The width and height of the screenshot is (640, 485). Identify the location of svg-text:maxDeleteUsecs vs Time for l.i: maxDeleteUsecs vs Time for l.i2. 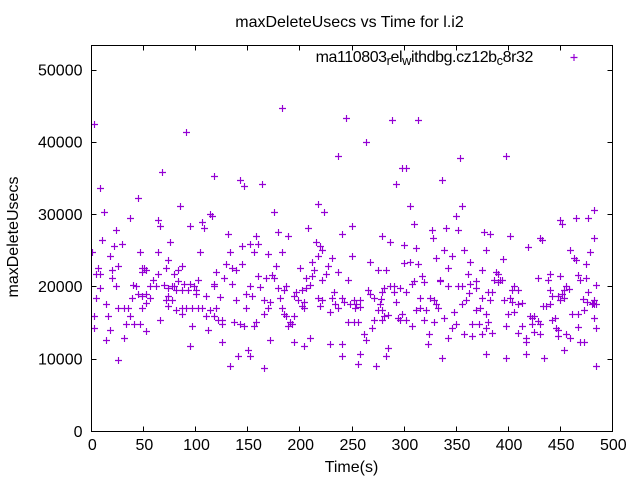
(349, 22).